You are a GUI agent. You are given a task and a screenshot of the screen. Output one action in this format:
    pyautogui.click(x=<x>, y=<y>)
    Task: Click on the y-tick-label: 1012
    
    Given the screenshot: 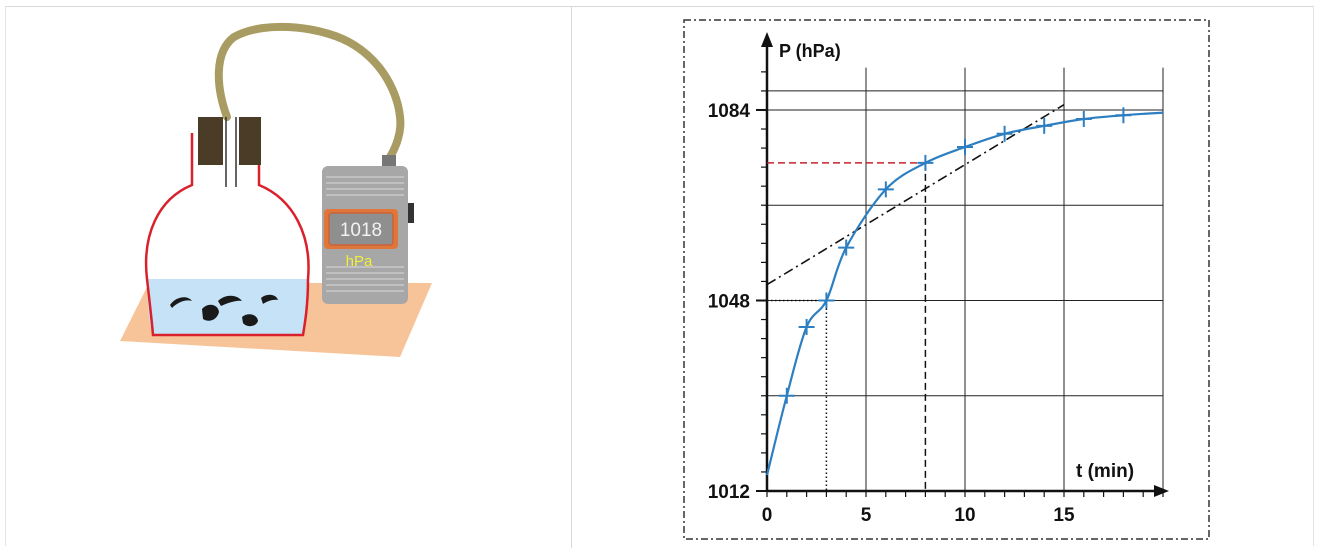 What is the action you would take?
    pyautogui.click(x=729, y=492)
    